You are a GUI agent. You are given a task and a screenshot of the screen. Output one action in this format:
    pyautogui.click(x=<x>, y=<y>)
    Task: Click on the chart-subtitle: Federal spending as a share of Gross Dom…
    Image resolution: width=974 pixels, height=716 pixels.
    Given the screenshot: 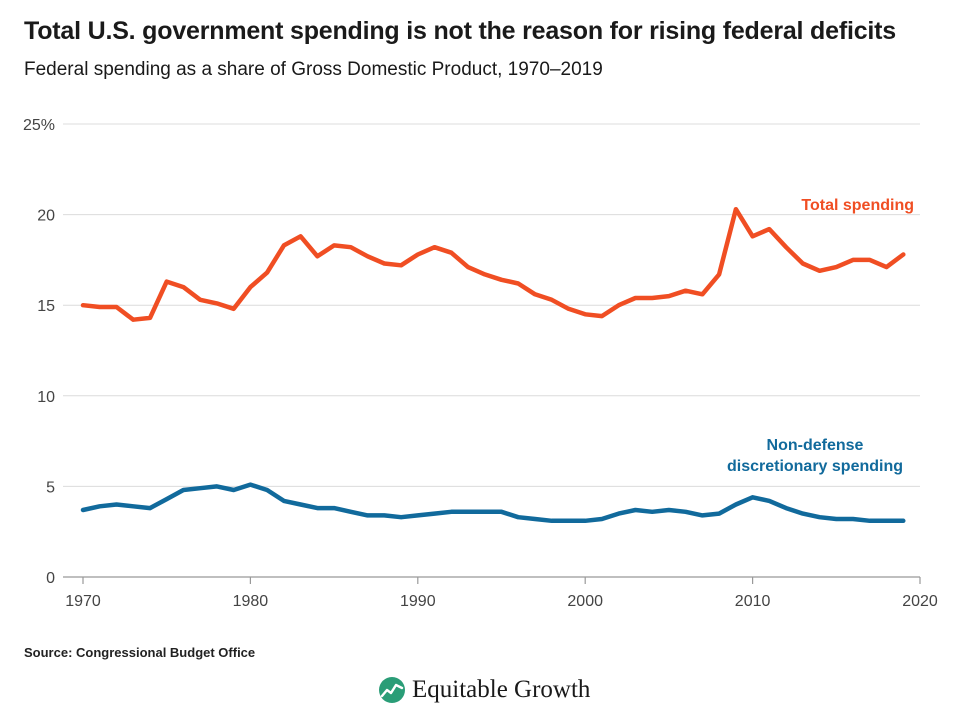 What is the action you would take?
    pyautogui.click(x=313, y=69)
    